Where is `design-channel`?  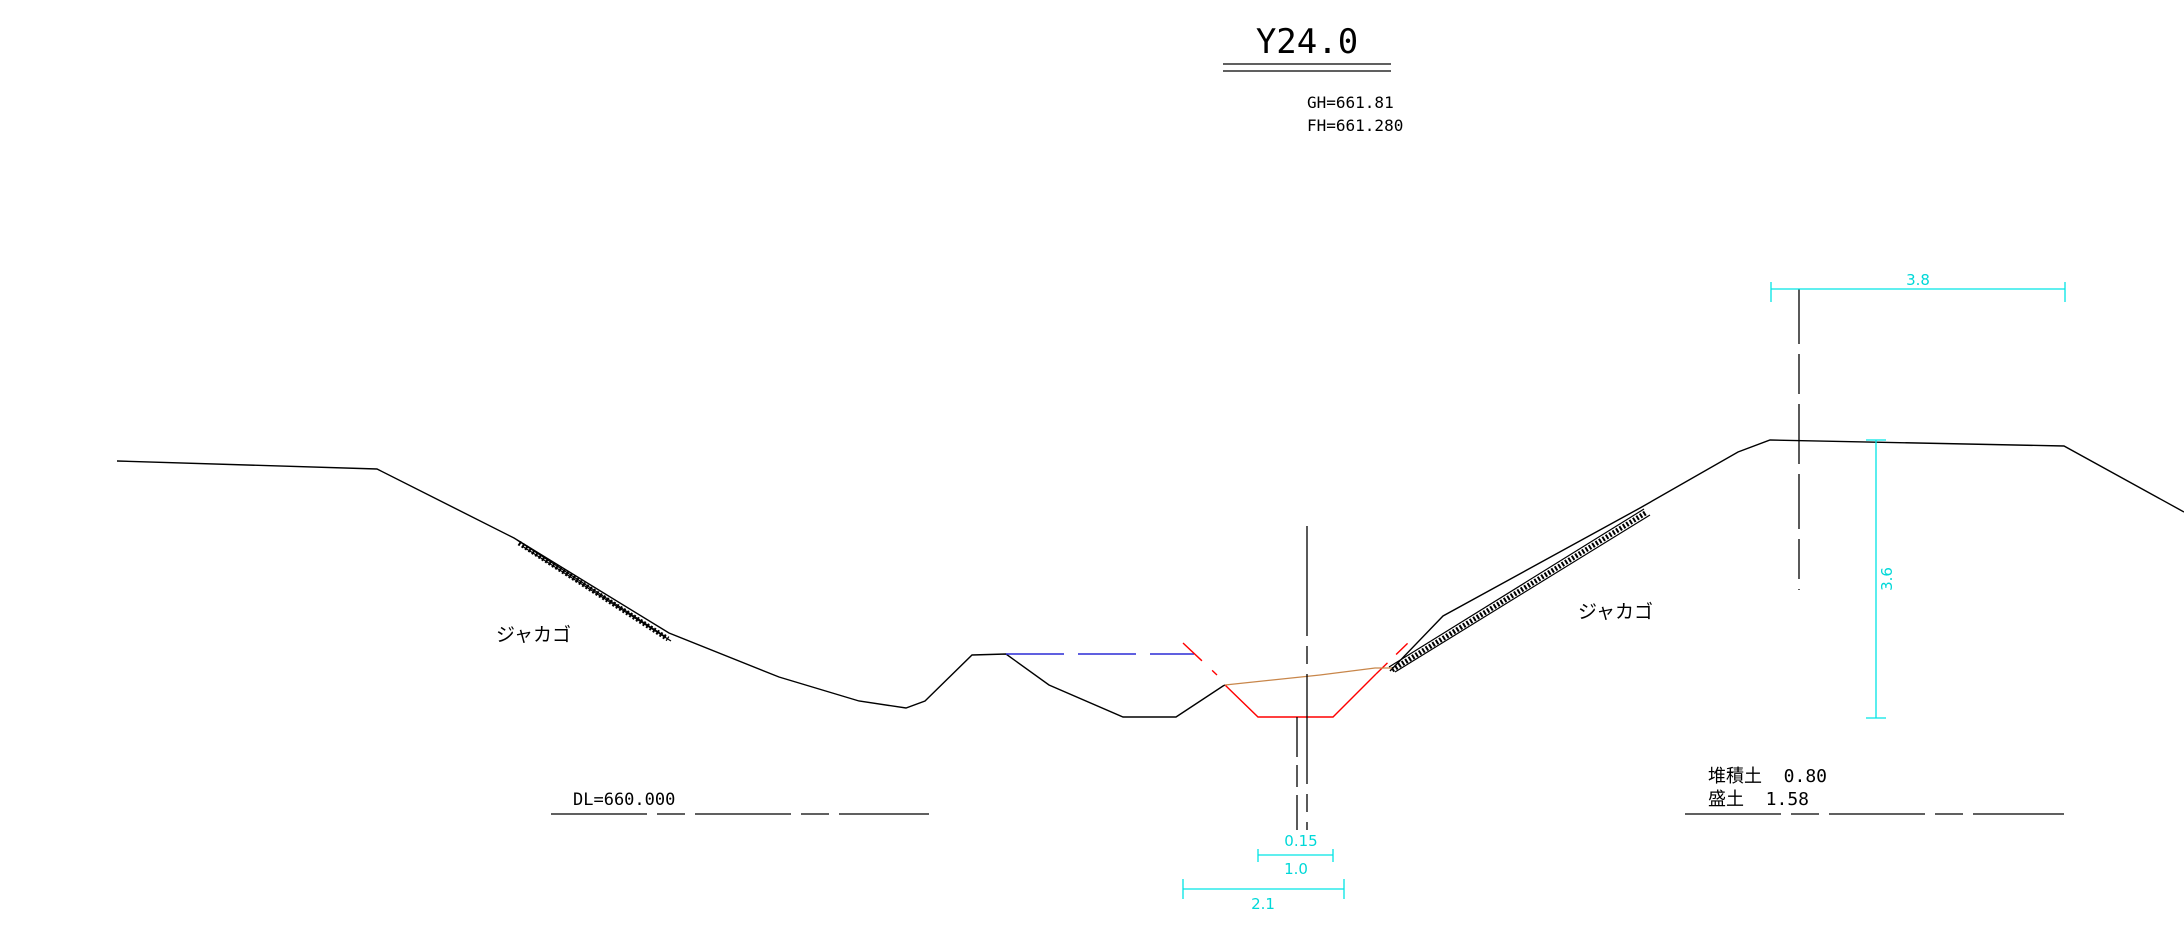 design-channel is located at coordinates (1296, 679).